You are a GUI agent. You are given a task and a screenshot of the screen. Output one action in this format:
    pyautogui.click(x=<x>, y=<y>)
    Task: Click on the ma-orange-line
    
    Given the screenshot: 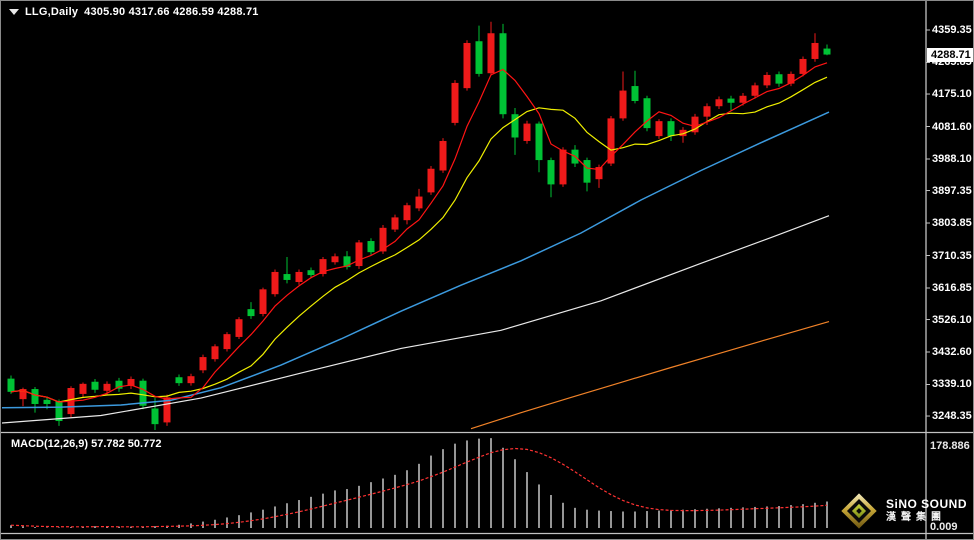 What is the action you would take?
    pyautogui.click(x=650, y=375)
    